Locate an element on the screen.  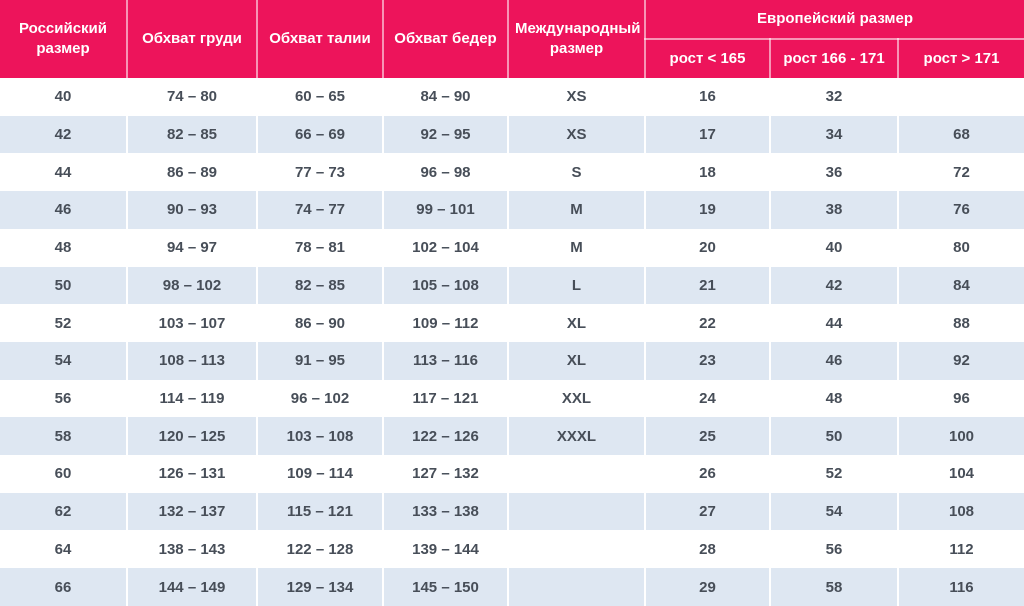
cell: 103 – 108 is located at coordinates (319, 436).